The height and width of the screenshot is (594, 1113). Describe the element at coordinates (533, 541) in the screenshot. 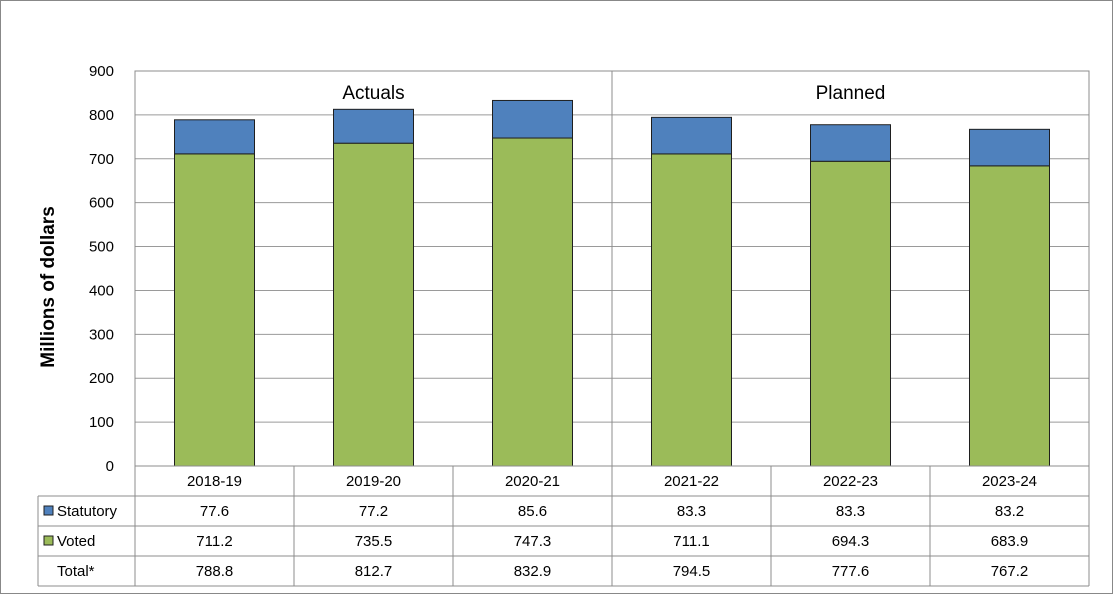

I see `data-label: 747.3` at that location.